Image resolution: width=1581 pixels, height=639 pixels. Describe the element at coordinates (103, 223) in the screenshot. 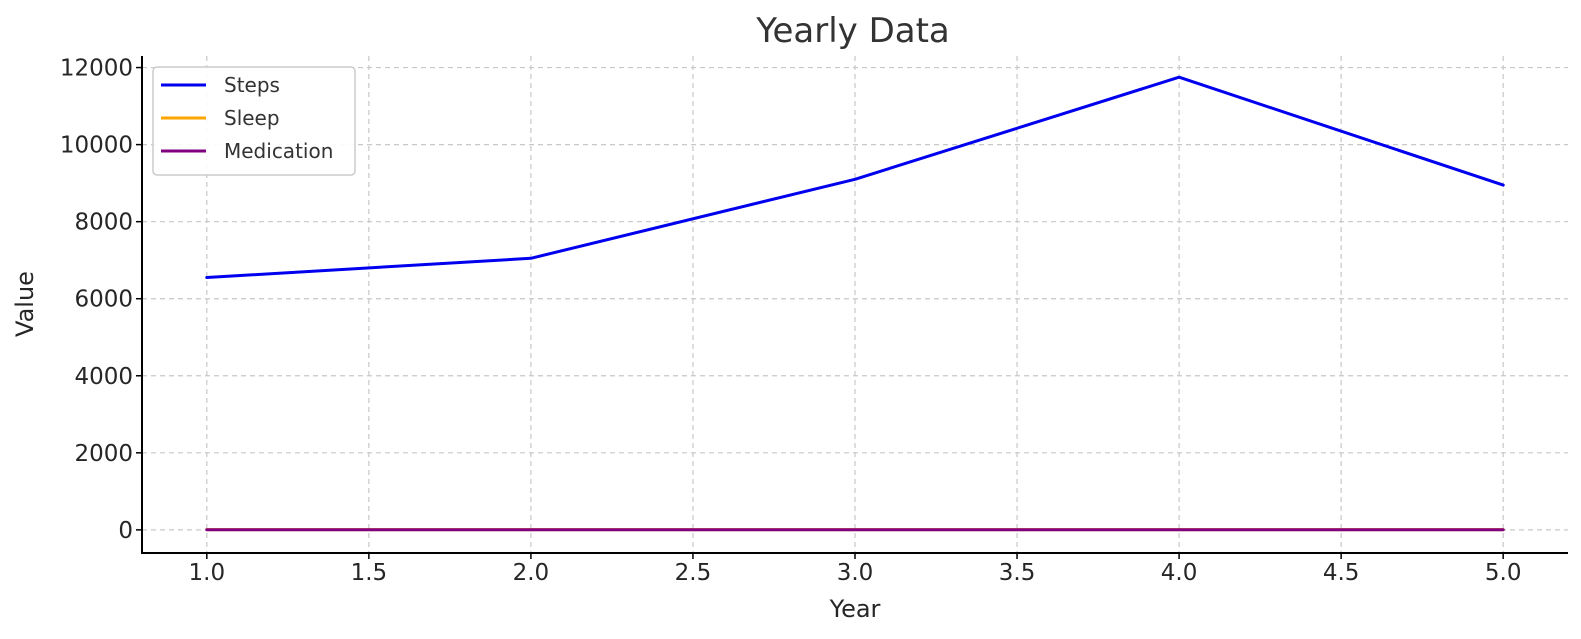

I see `y-tick-label: 8000` at that location.